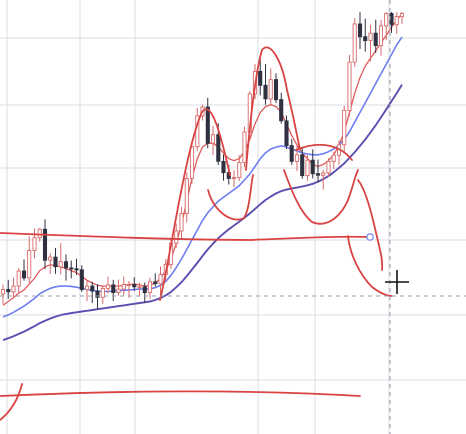 This screenshot has height=434, width=466. I want to click on breakdown-annotation, so click(370, 225).